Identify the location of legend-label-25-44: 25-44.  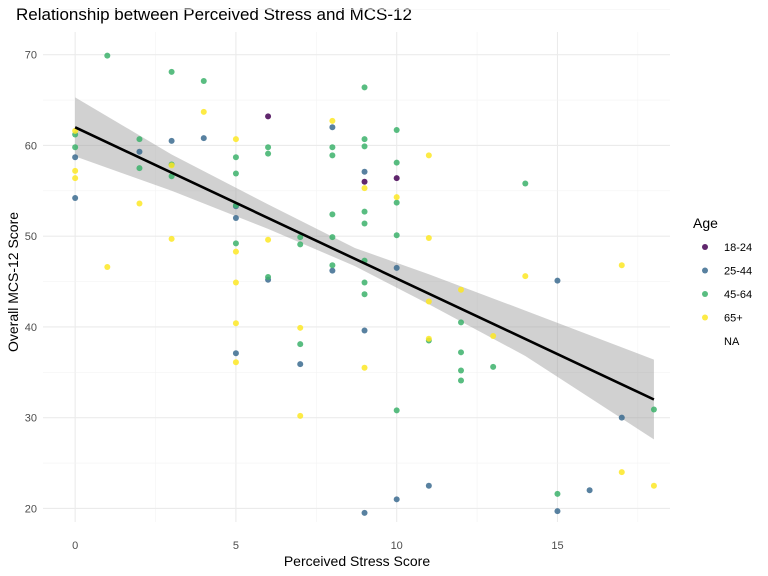
(738, 272).